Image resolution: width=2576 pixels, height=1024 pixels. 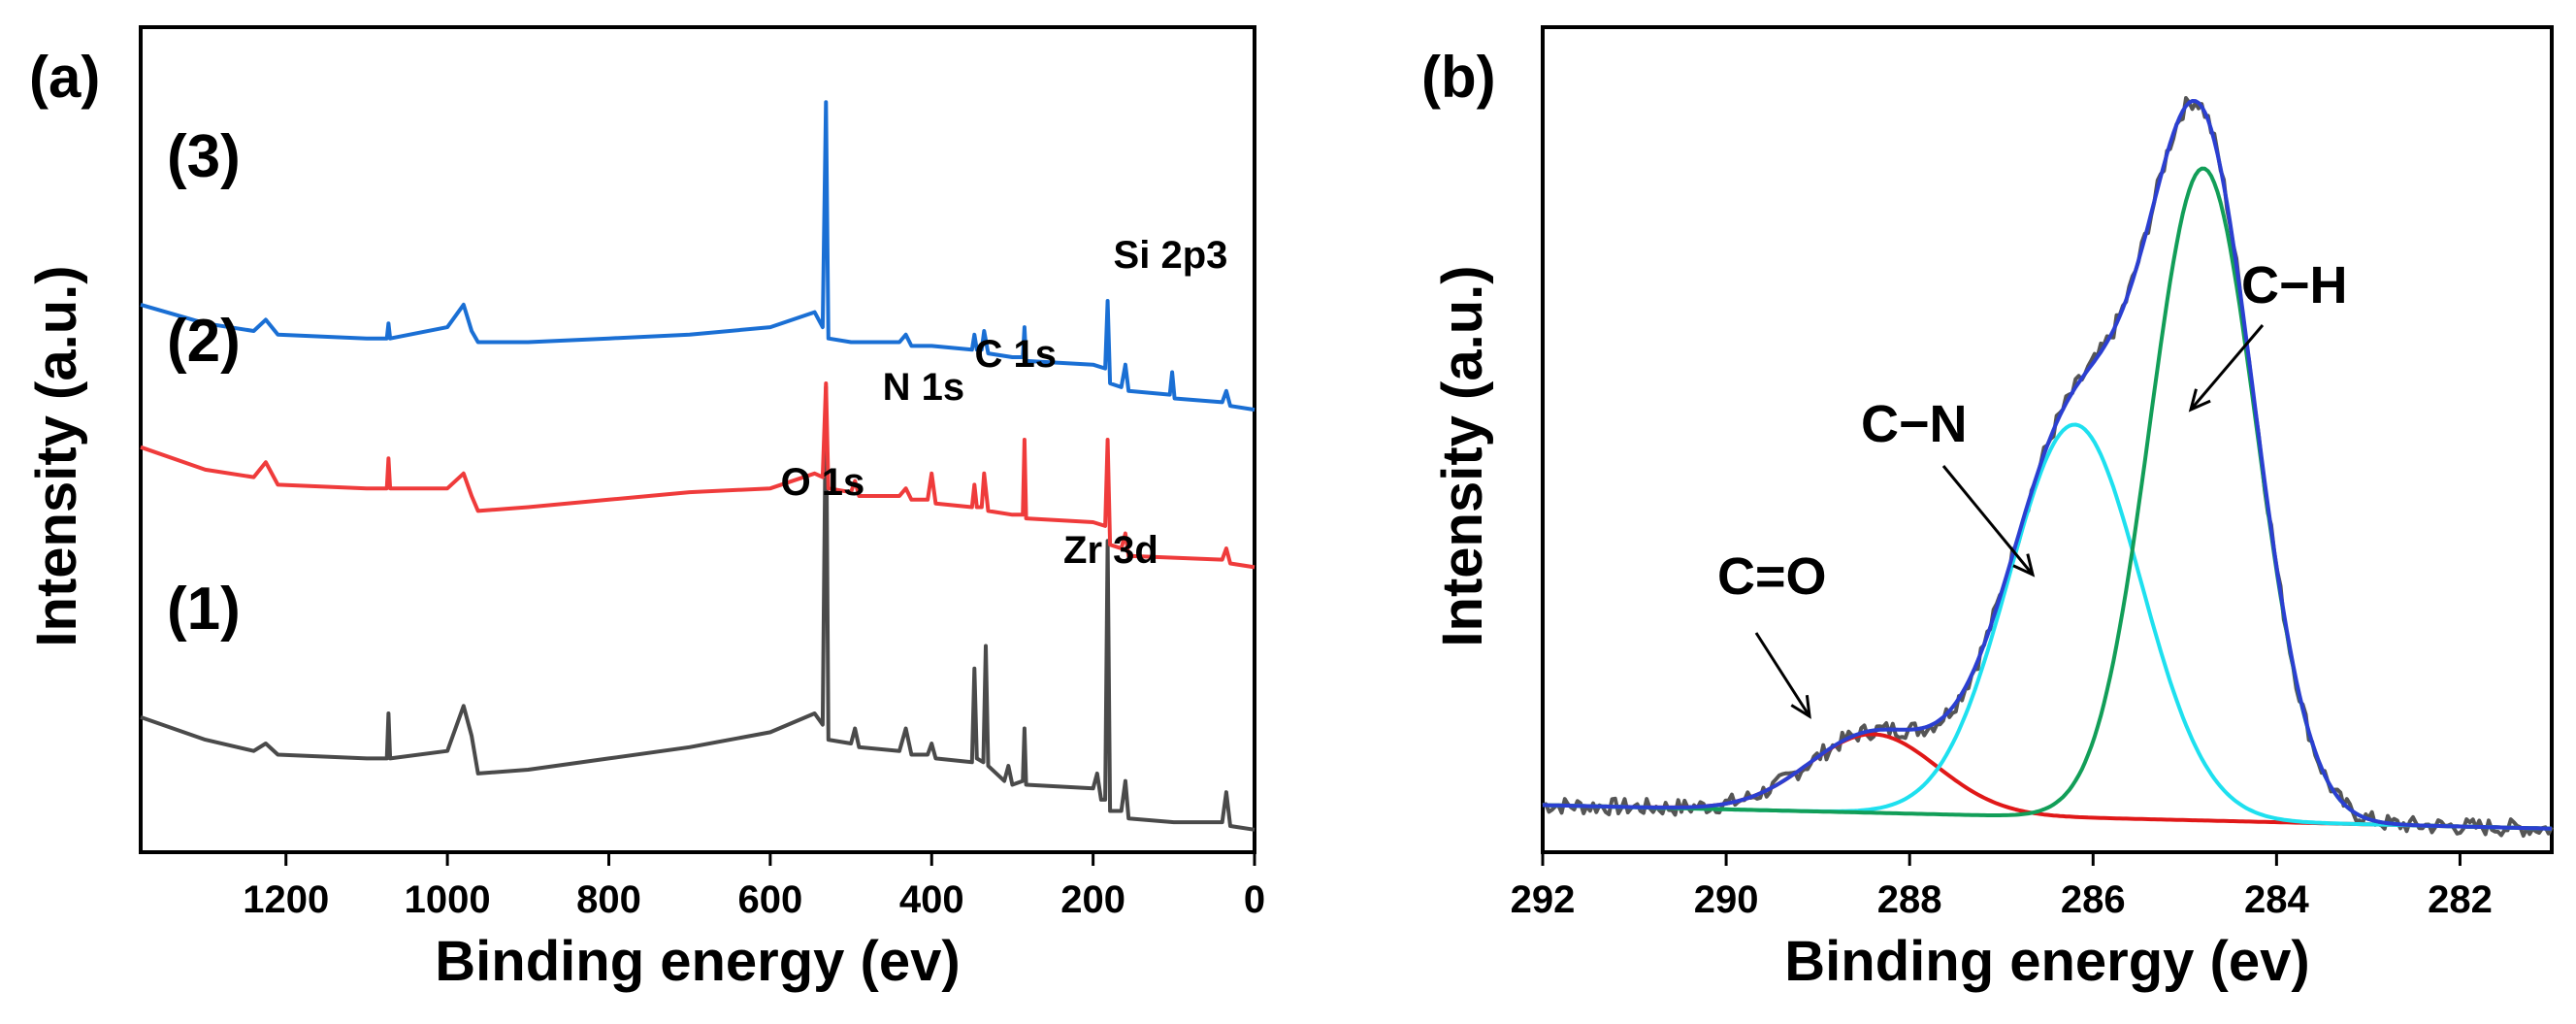 What do you see at coordinates (1772, 576) in the screenshot?
I see `component-label: C=O` at bounding box center [1772, 576].